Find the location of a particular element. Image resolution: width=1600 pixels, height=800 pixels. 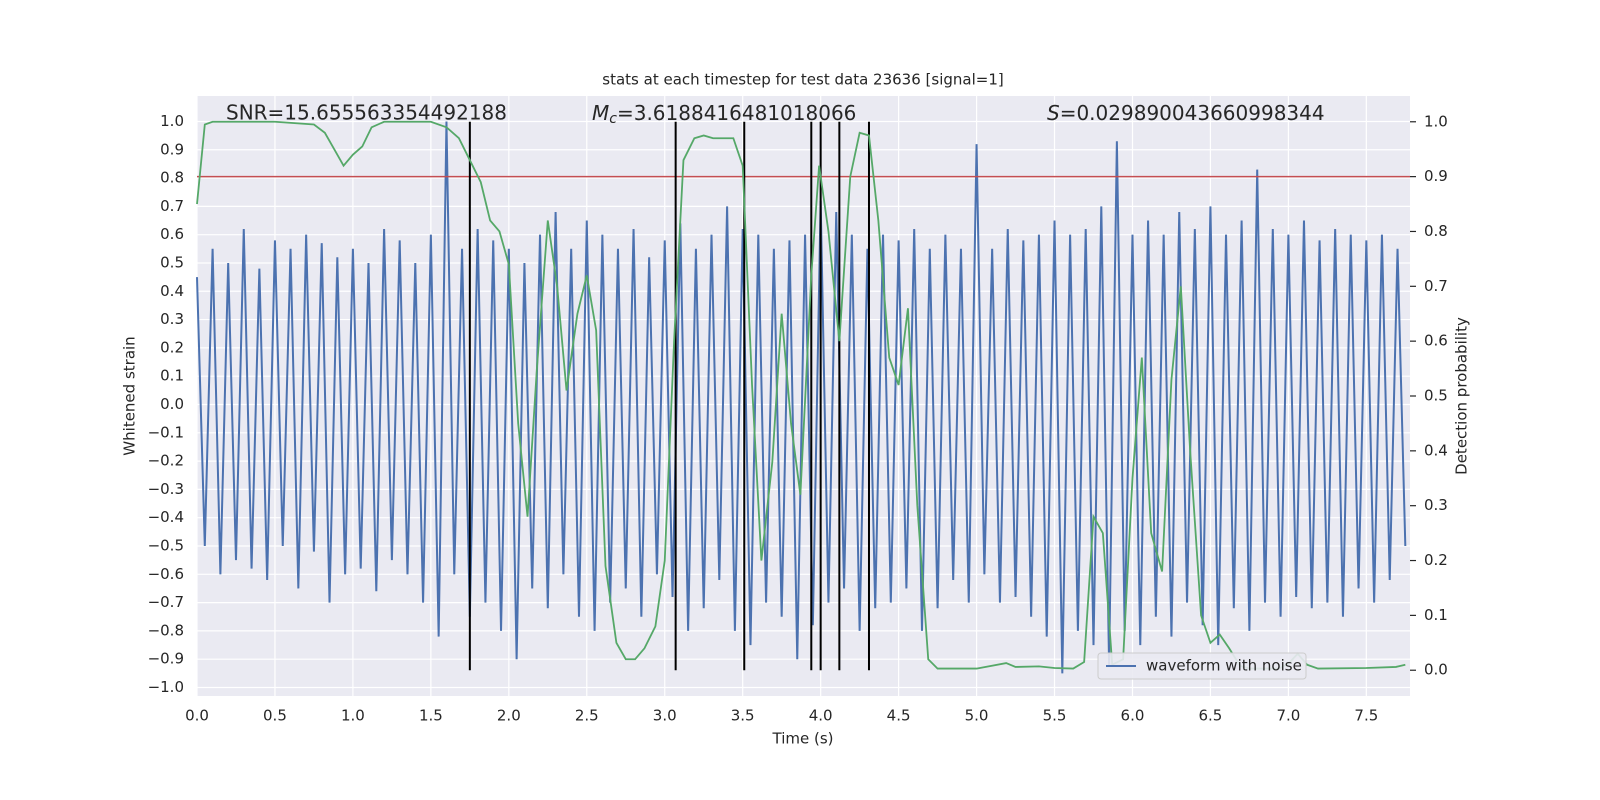

x-tick-label: 6.0 is located at coordinates (1133, 716).